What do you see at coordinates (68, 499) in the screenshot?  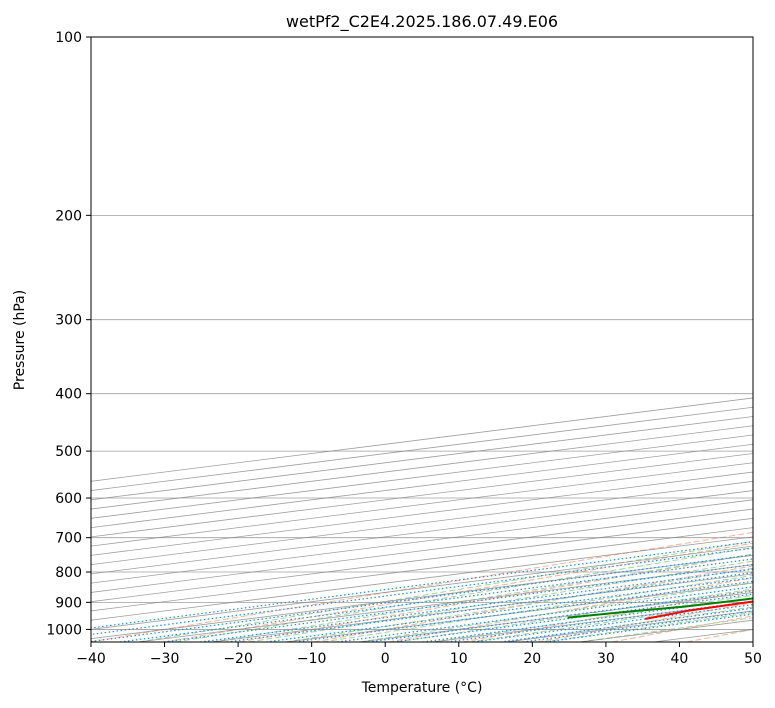 I see `y-tick-label: 600` at bounding box center [68, 499].